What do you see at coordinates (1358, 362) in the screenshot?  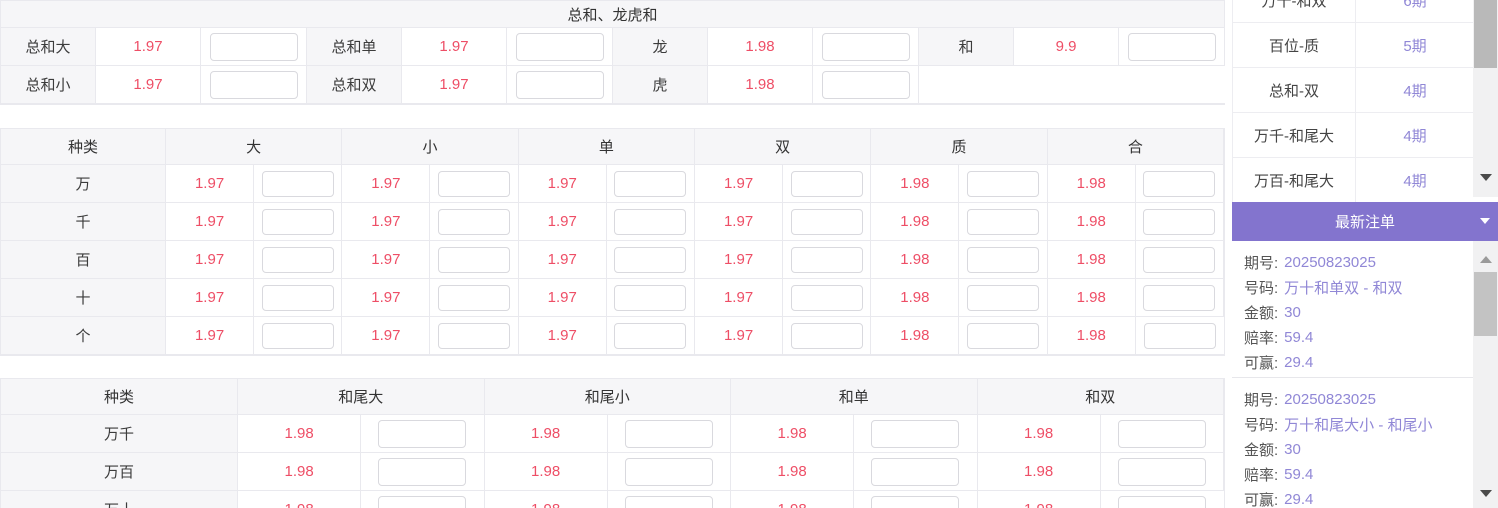 I see `order-win: 可赢: 29.4` at bounding box center [1358, 362].